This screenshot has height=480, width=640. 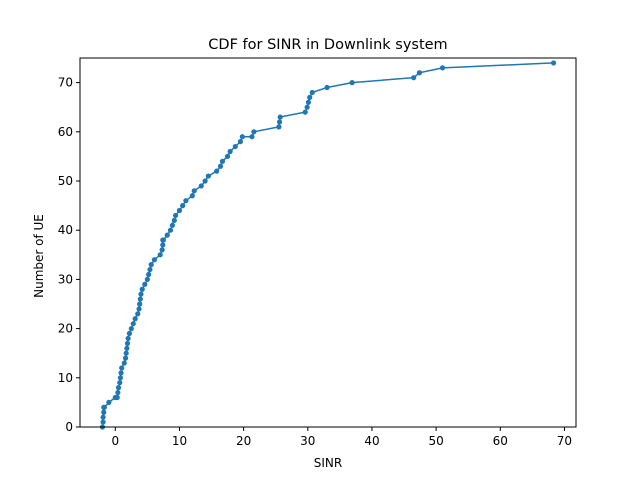 What do you see at coordinates (65, 181) in the screenshot?
I see `y-tick-label: 50` at bounding box center [65, 181].